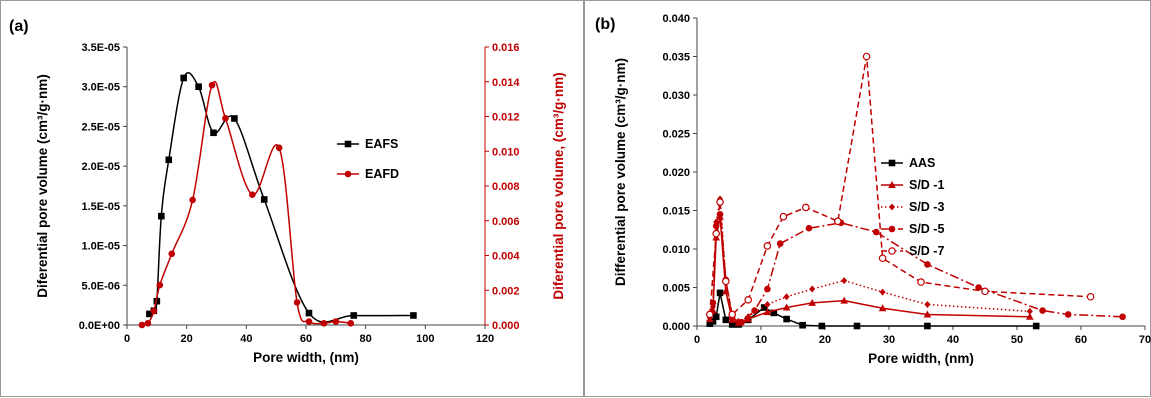  Describe the element at coordinates (506, 83) in the screenshot. I see `y2-tick-label: 0.014` at that location.